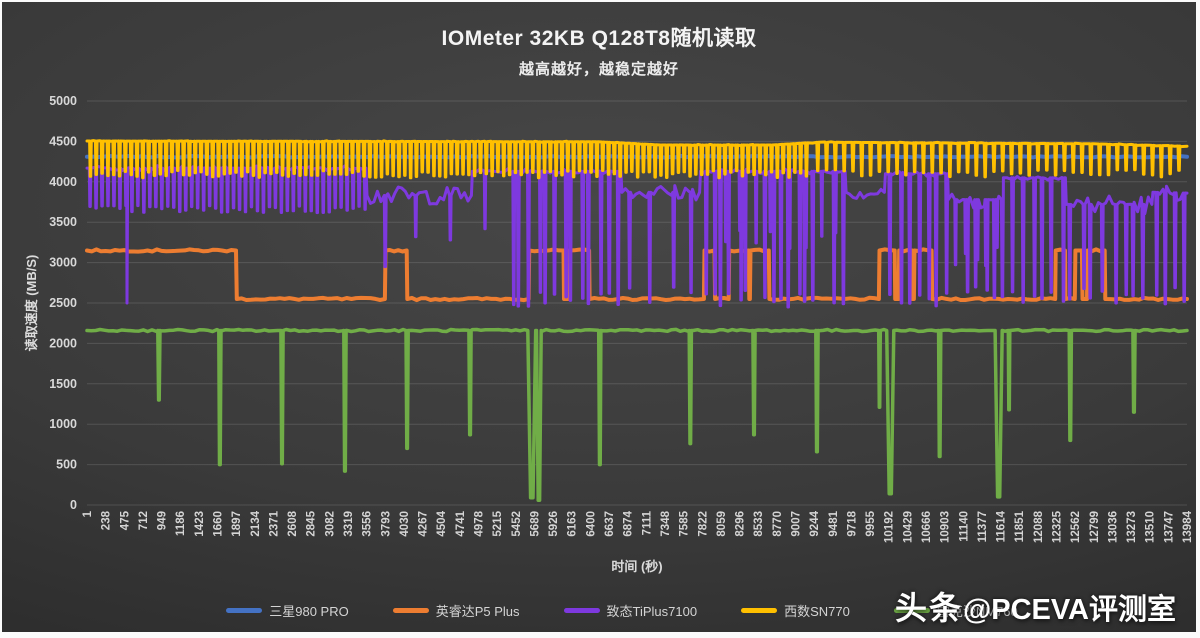 This screenshot has height=638, width=1200. Describe the element at coordinates (125, 520) in the screenshot. I see `x-tick-label: 475` at that location.